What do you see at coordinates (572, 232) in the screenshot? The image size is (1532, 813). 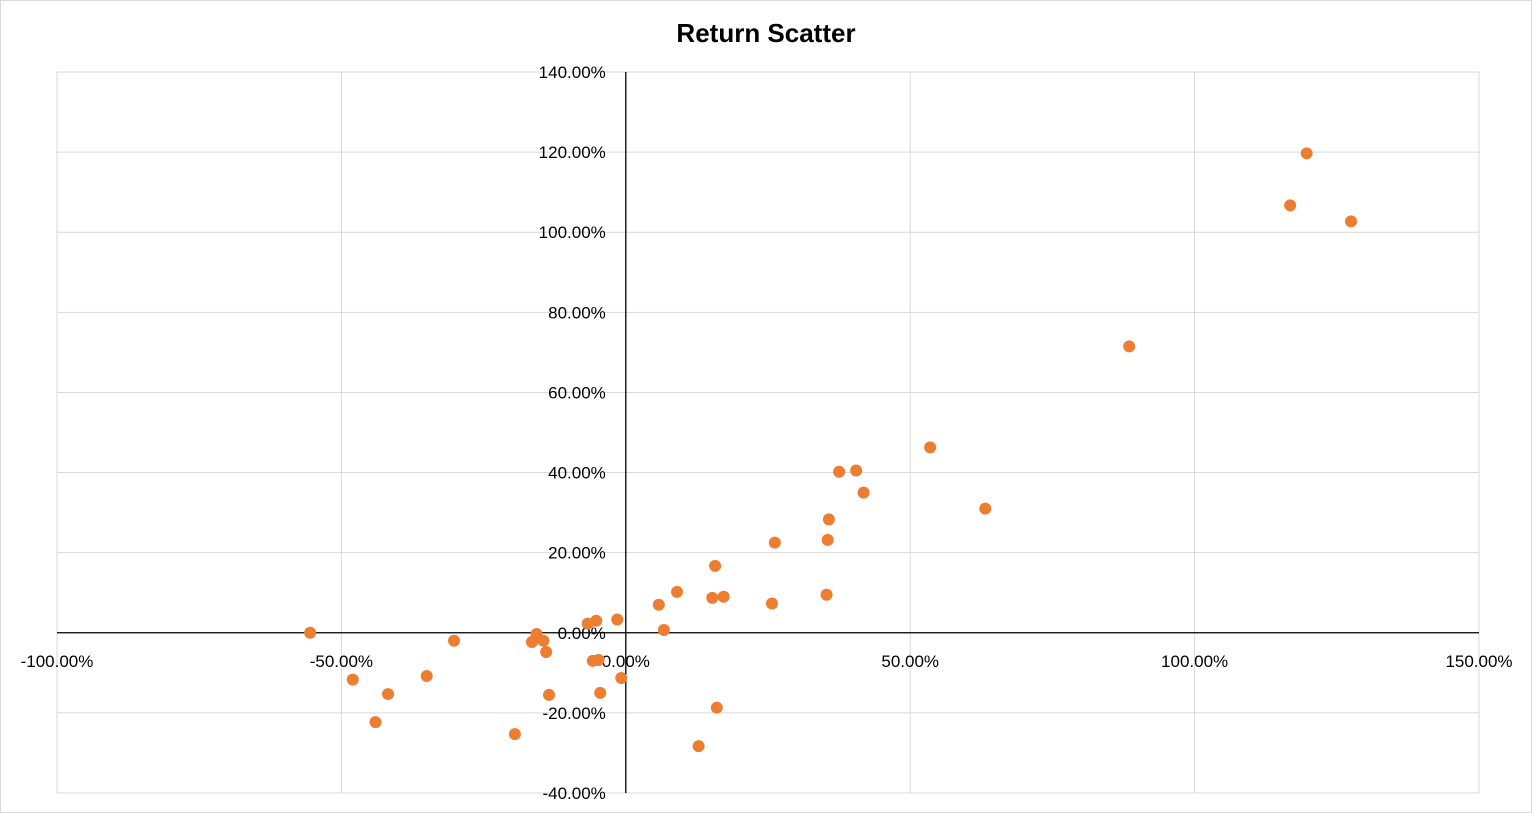 I see `y-tick-label: 100.00%` at bounding box center [572, 232].